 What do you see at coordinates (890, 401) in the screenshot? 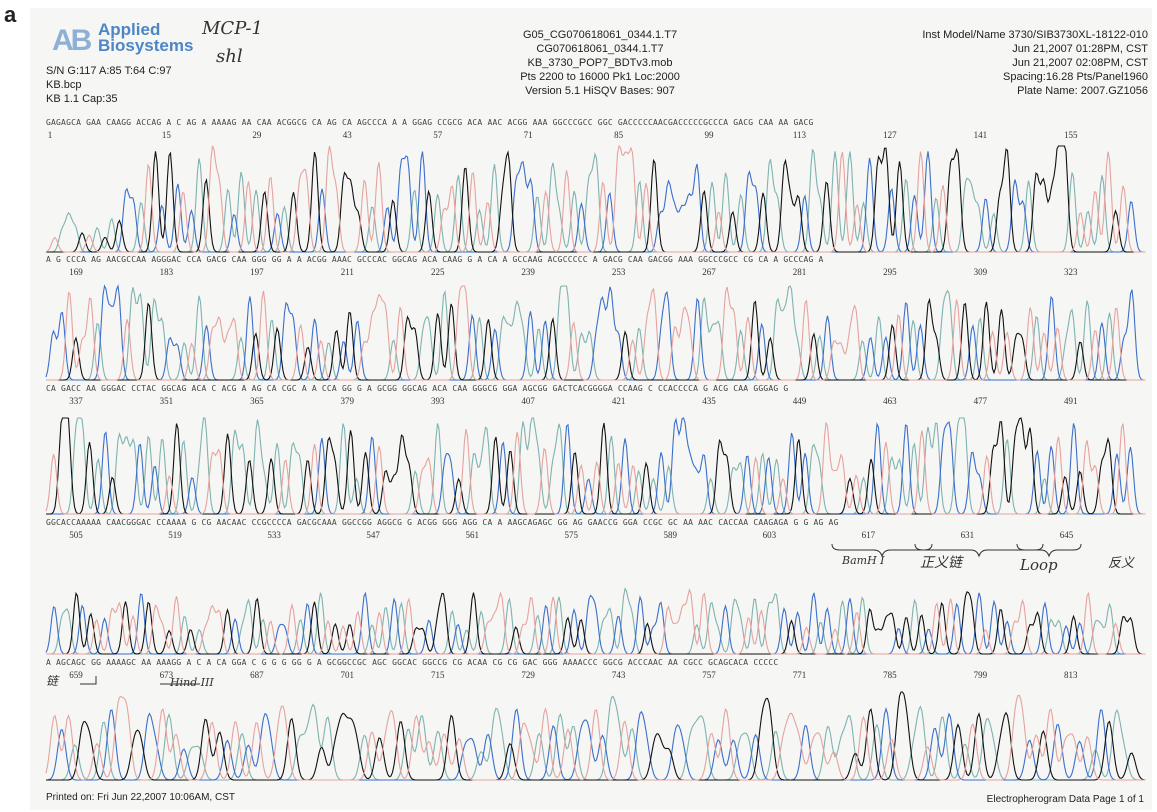
I see `tick-label: 463` at bounding box center [890, 401].